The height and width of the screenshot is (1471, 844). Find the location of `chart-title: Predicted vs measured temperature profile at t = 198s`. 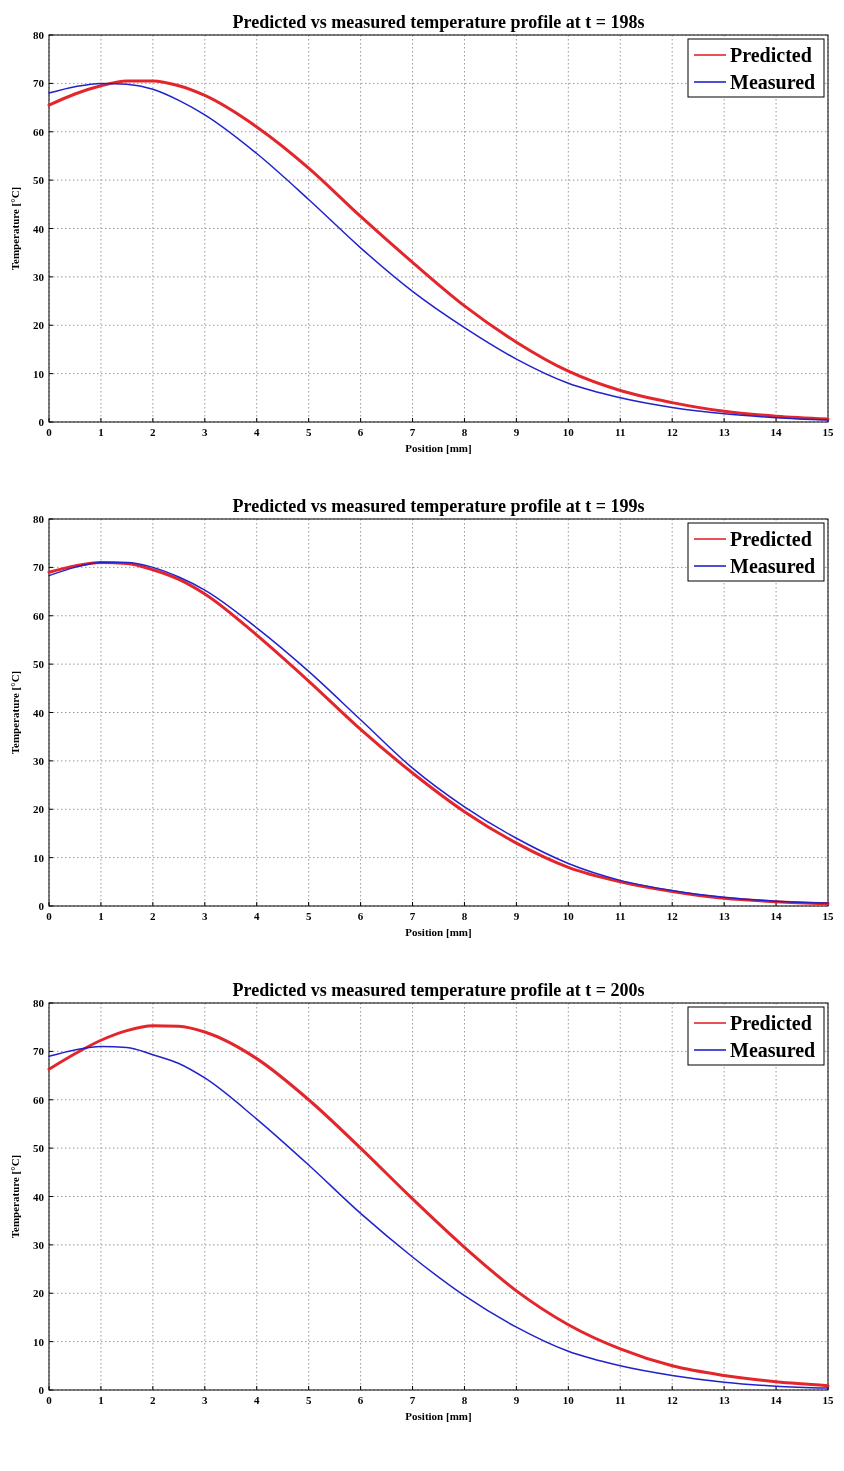

chart-title: Predicted vs measured temperature profile at t = 198s is located at coordinates (438, 22).